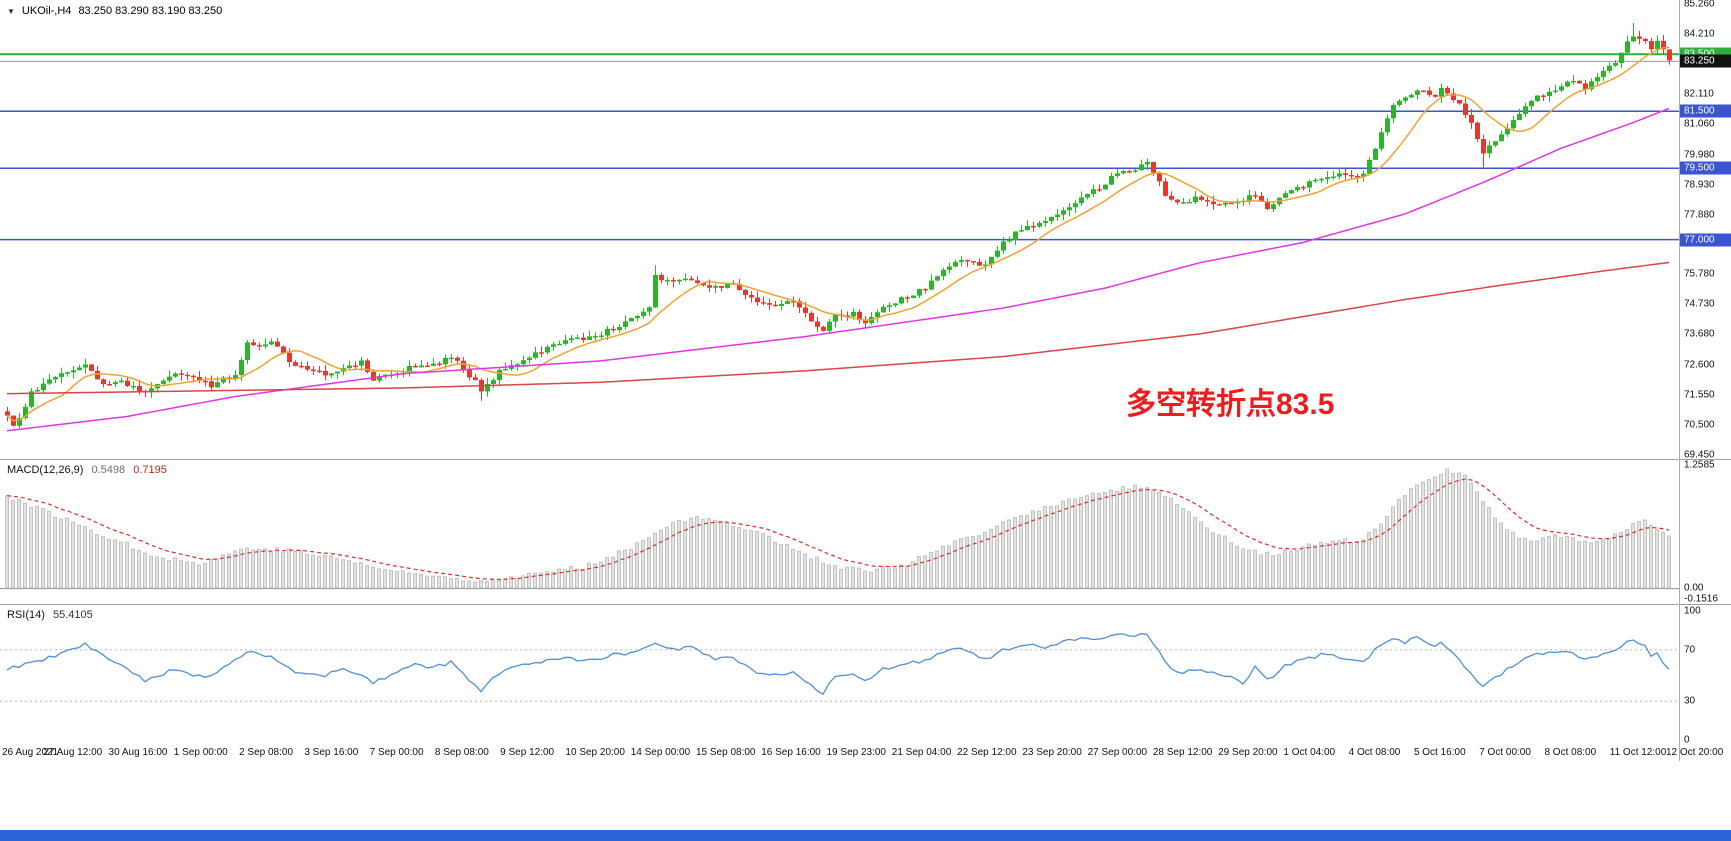  What do you see at coordinates (266, 752) in the screenshot?
I see `time-tick-label: 2 Sep 08:00` at bounding box center [266, 752].